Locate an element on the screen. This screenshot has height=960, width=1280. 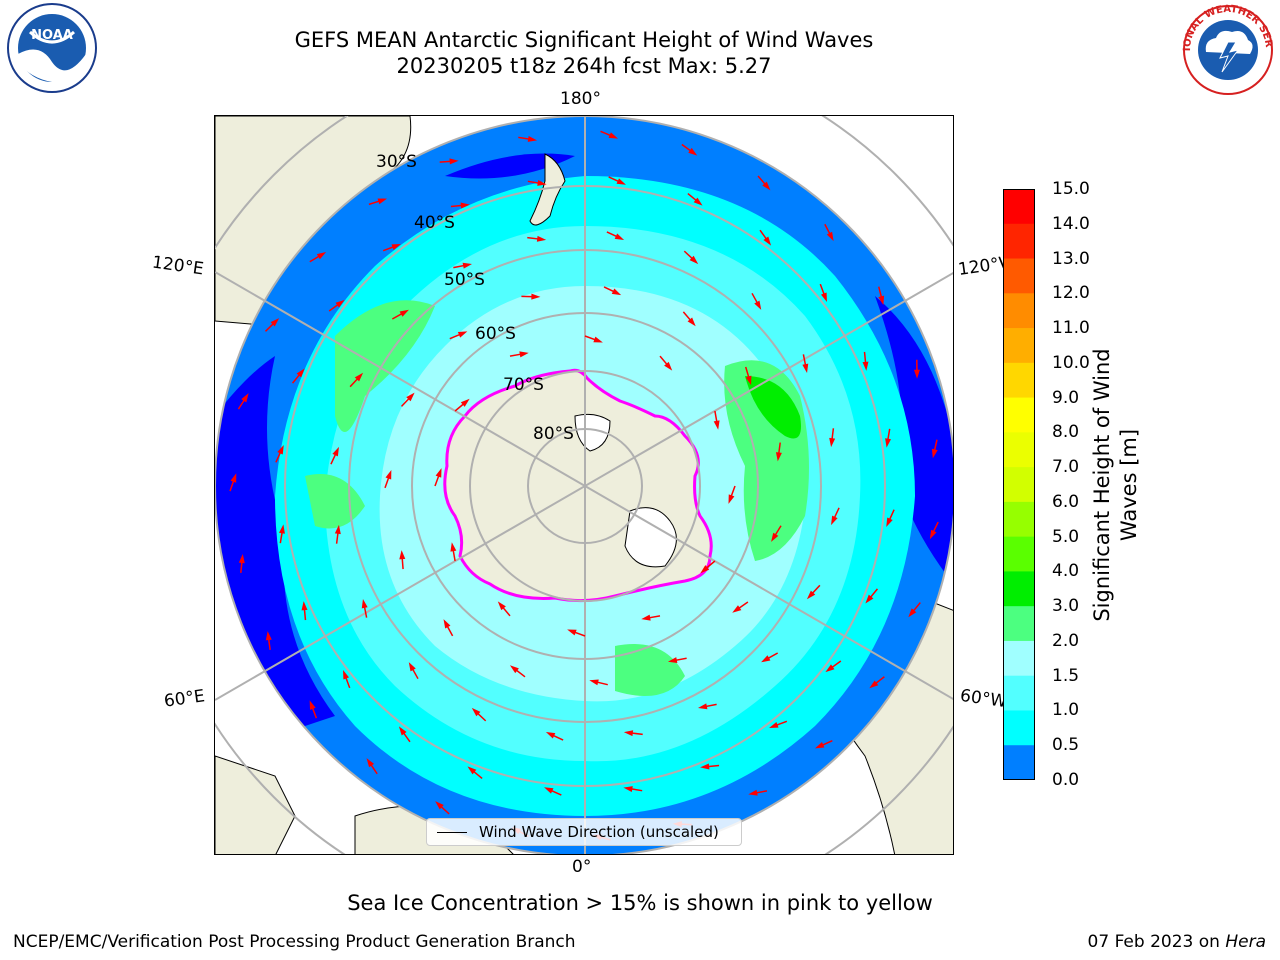
colorbar-tick-label: 14.0 is located at coordinates (1071, 223).